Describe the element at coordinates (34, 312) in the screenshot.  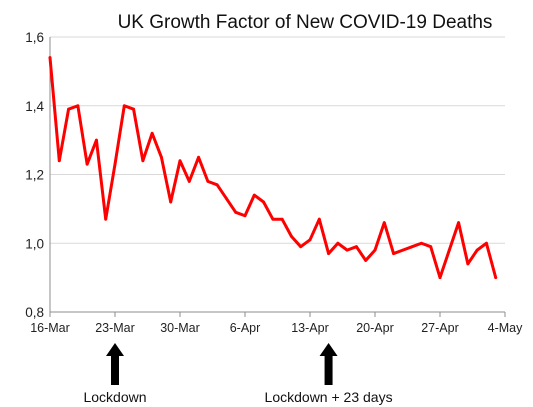
I see `y-tick-label: 0,8` at that location.